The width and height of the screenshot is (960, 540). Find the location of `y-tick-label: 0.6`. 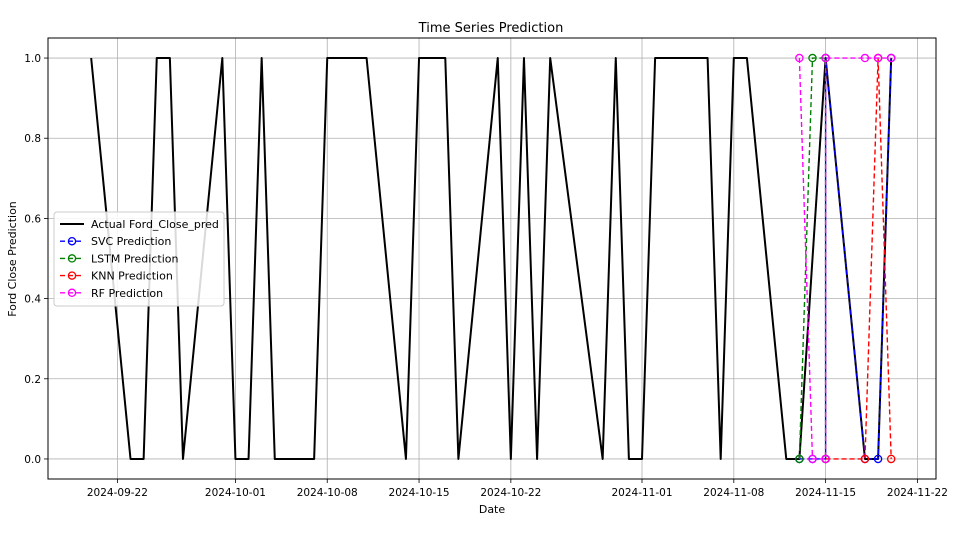

y-tick-label: 0.6 is located at coordinates (32, 219).